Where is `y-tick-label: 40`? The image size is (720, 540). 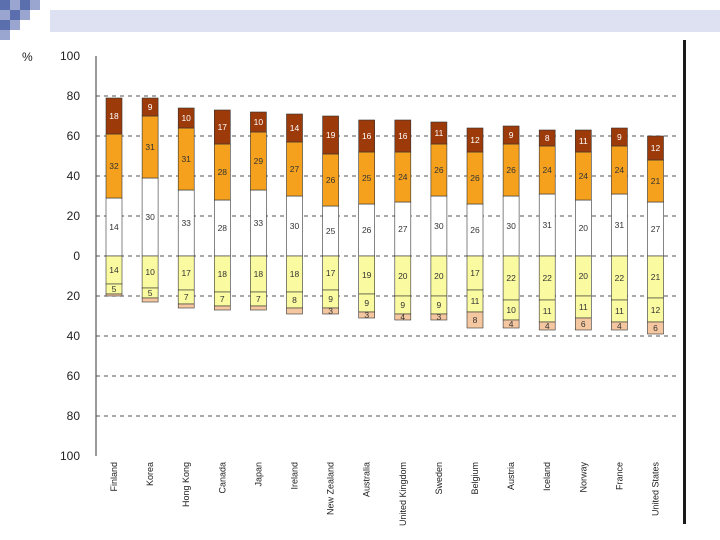
y-tick-label: 40 is located at coordinates (74, 176).